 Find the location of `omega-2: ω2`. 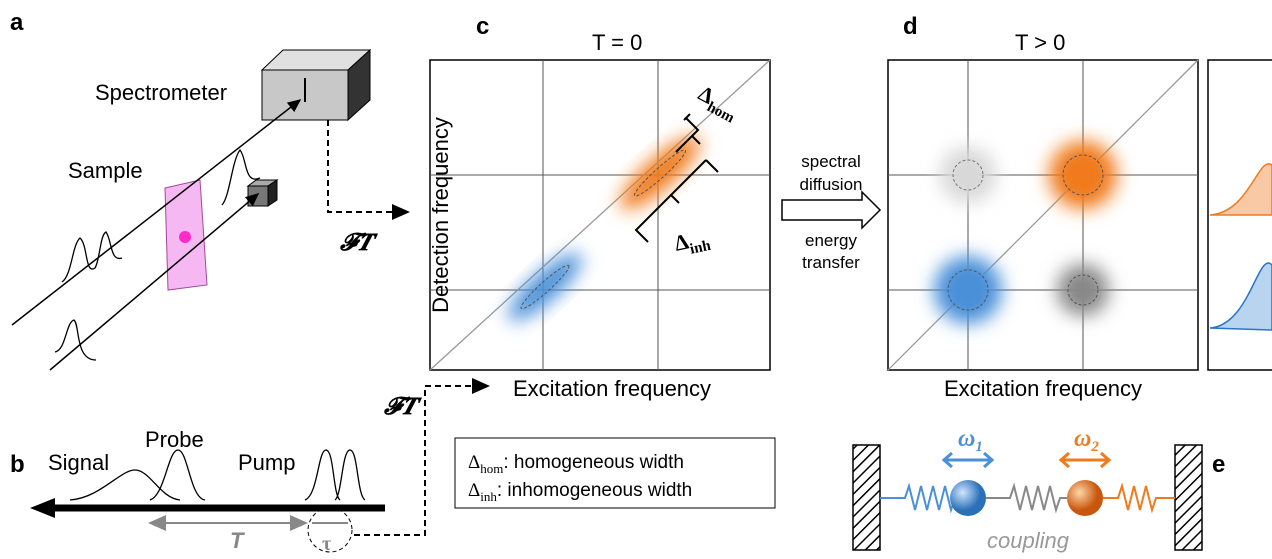

omega-2: ω2 is located at coordinates (1086, 440).